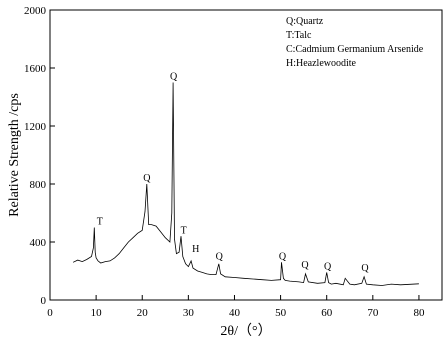 Image resolution: width=448 pixels, height=344 pixels. Describe the element at coordinates (235, 313) in the screenshot. I see `x-tick-label: 40` at that location.